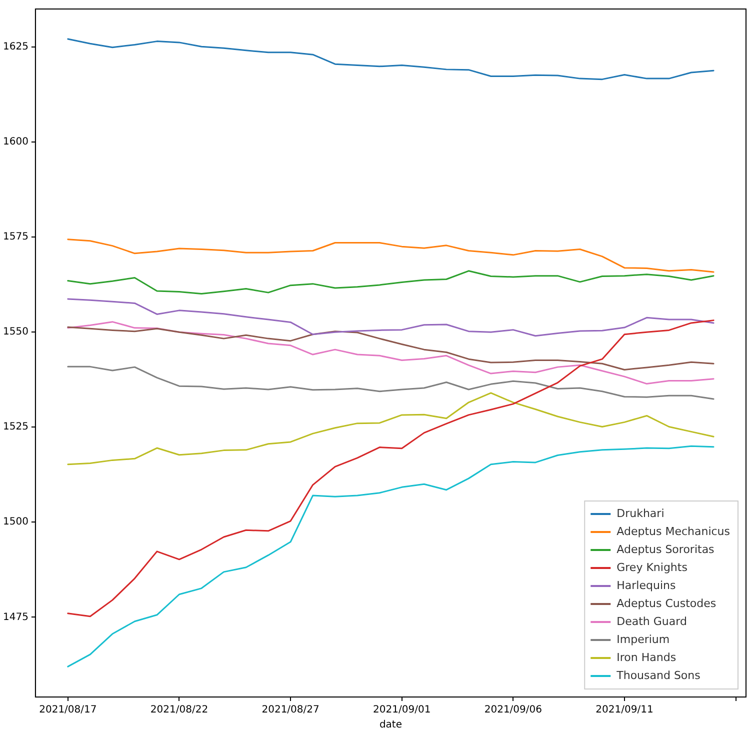  Describe the element at coordinates (291, 710) in the screenshot. I see `x-tick-label: 2021/08/27` at that location.